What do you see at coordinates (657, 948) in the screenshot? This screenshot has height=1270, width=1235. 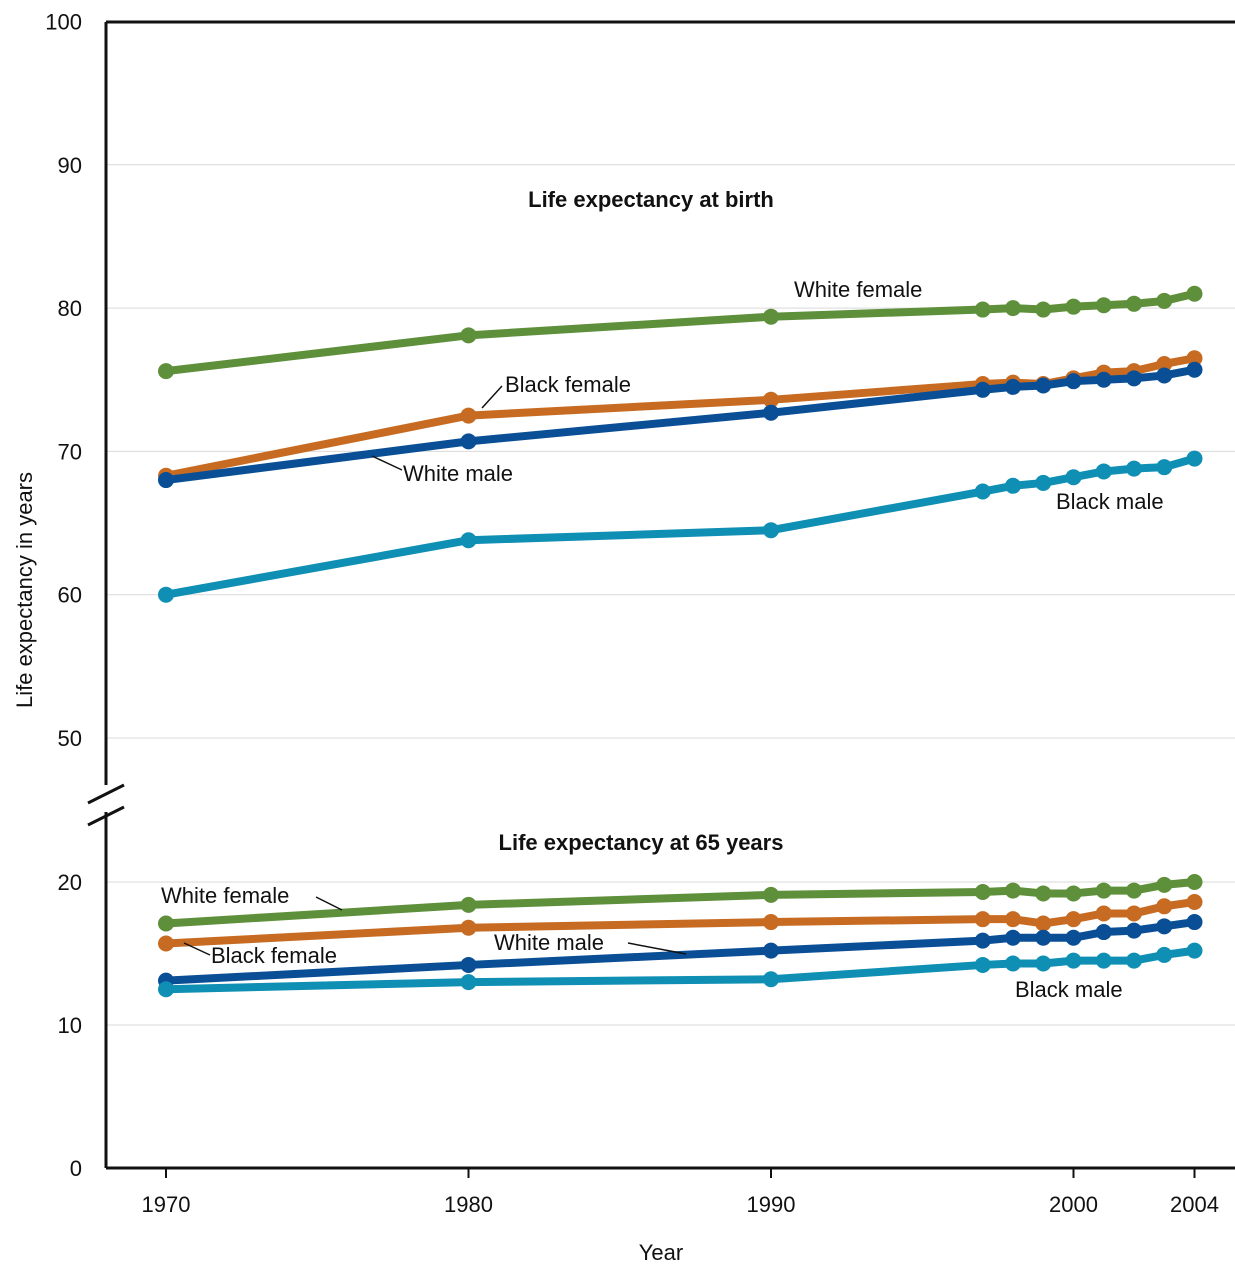 I see `leader-65-white-male` at bounding box center [657, 948].